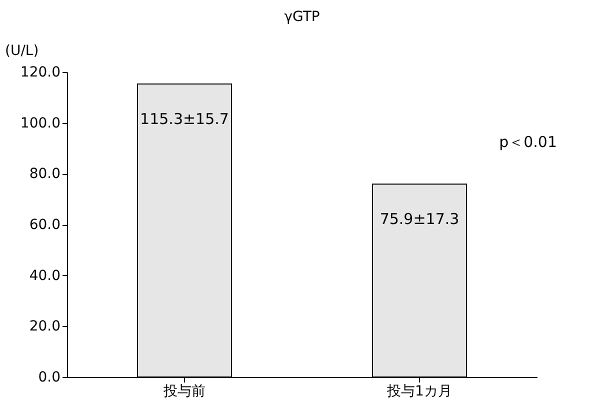 This screenshot has width=593, height=410. Describe the element at coordinates (419, 392) in the screenshot. I see `x-tick-label: 投与1カ月` at that location.